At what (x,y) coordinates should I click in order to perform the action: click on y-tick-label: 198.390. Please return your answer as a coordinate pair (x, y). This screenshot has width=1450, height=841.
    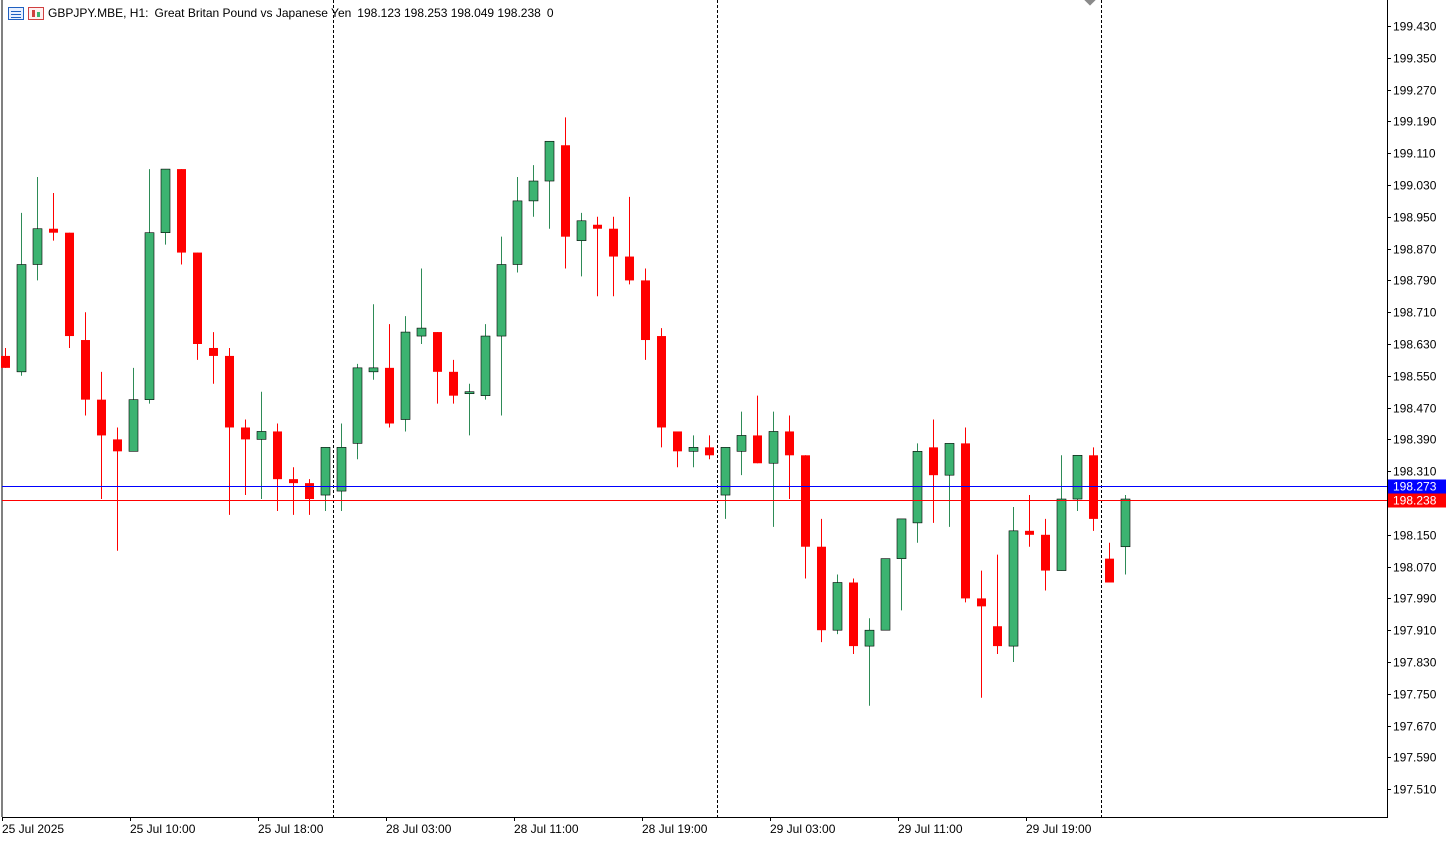
    Looking at the image, I should click on (1415, 440).